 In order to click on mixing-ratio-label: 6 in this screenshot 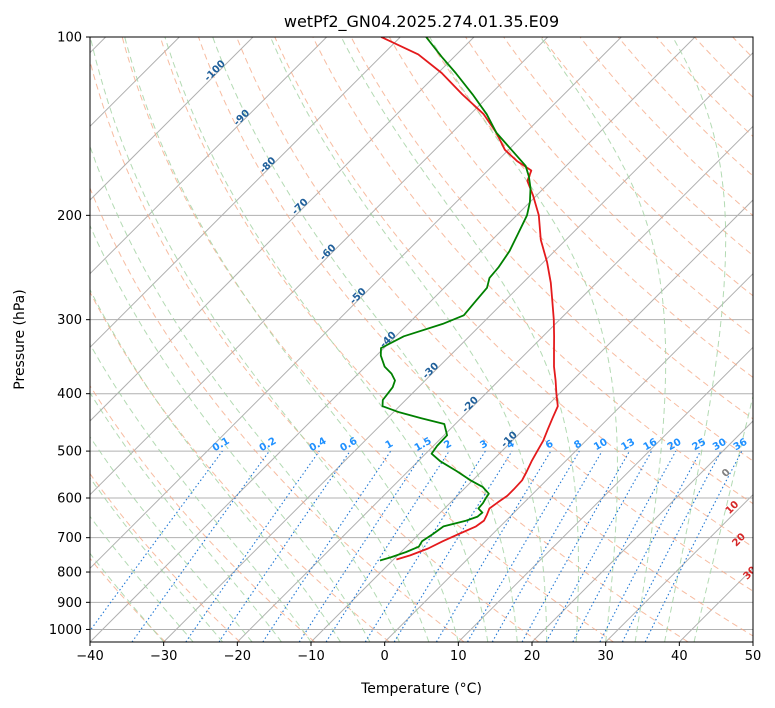, I will do `click(550, 444)`.